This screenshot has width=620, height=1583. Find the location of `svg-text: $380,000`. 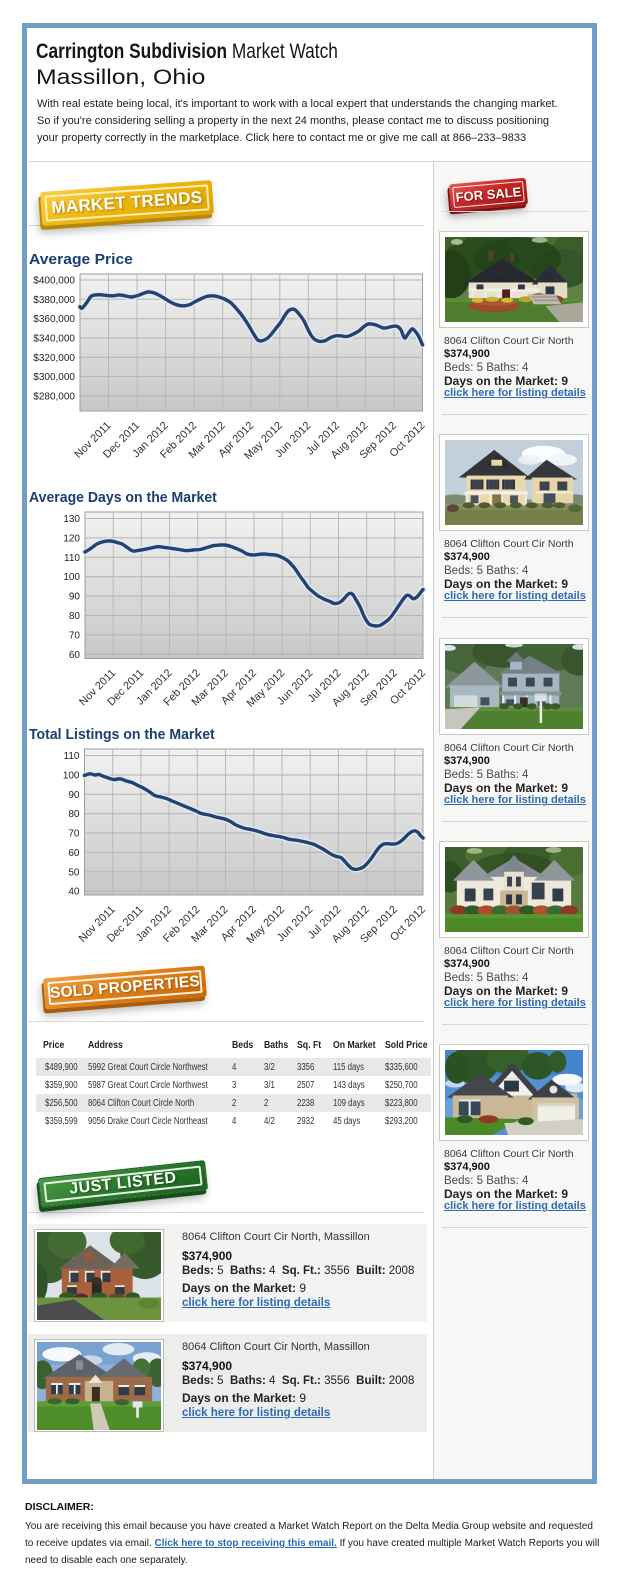

svg-text: $380,000 is located at coordinates (54, 300).